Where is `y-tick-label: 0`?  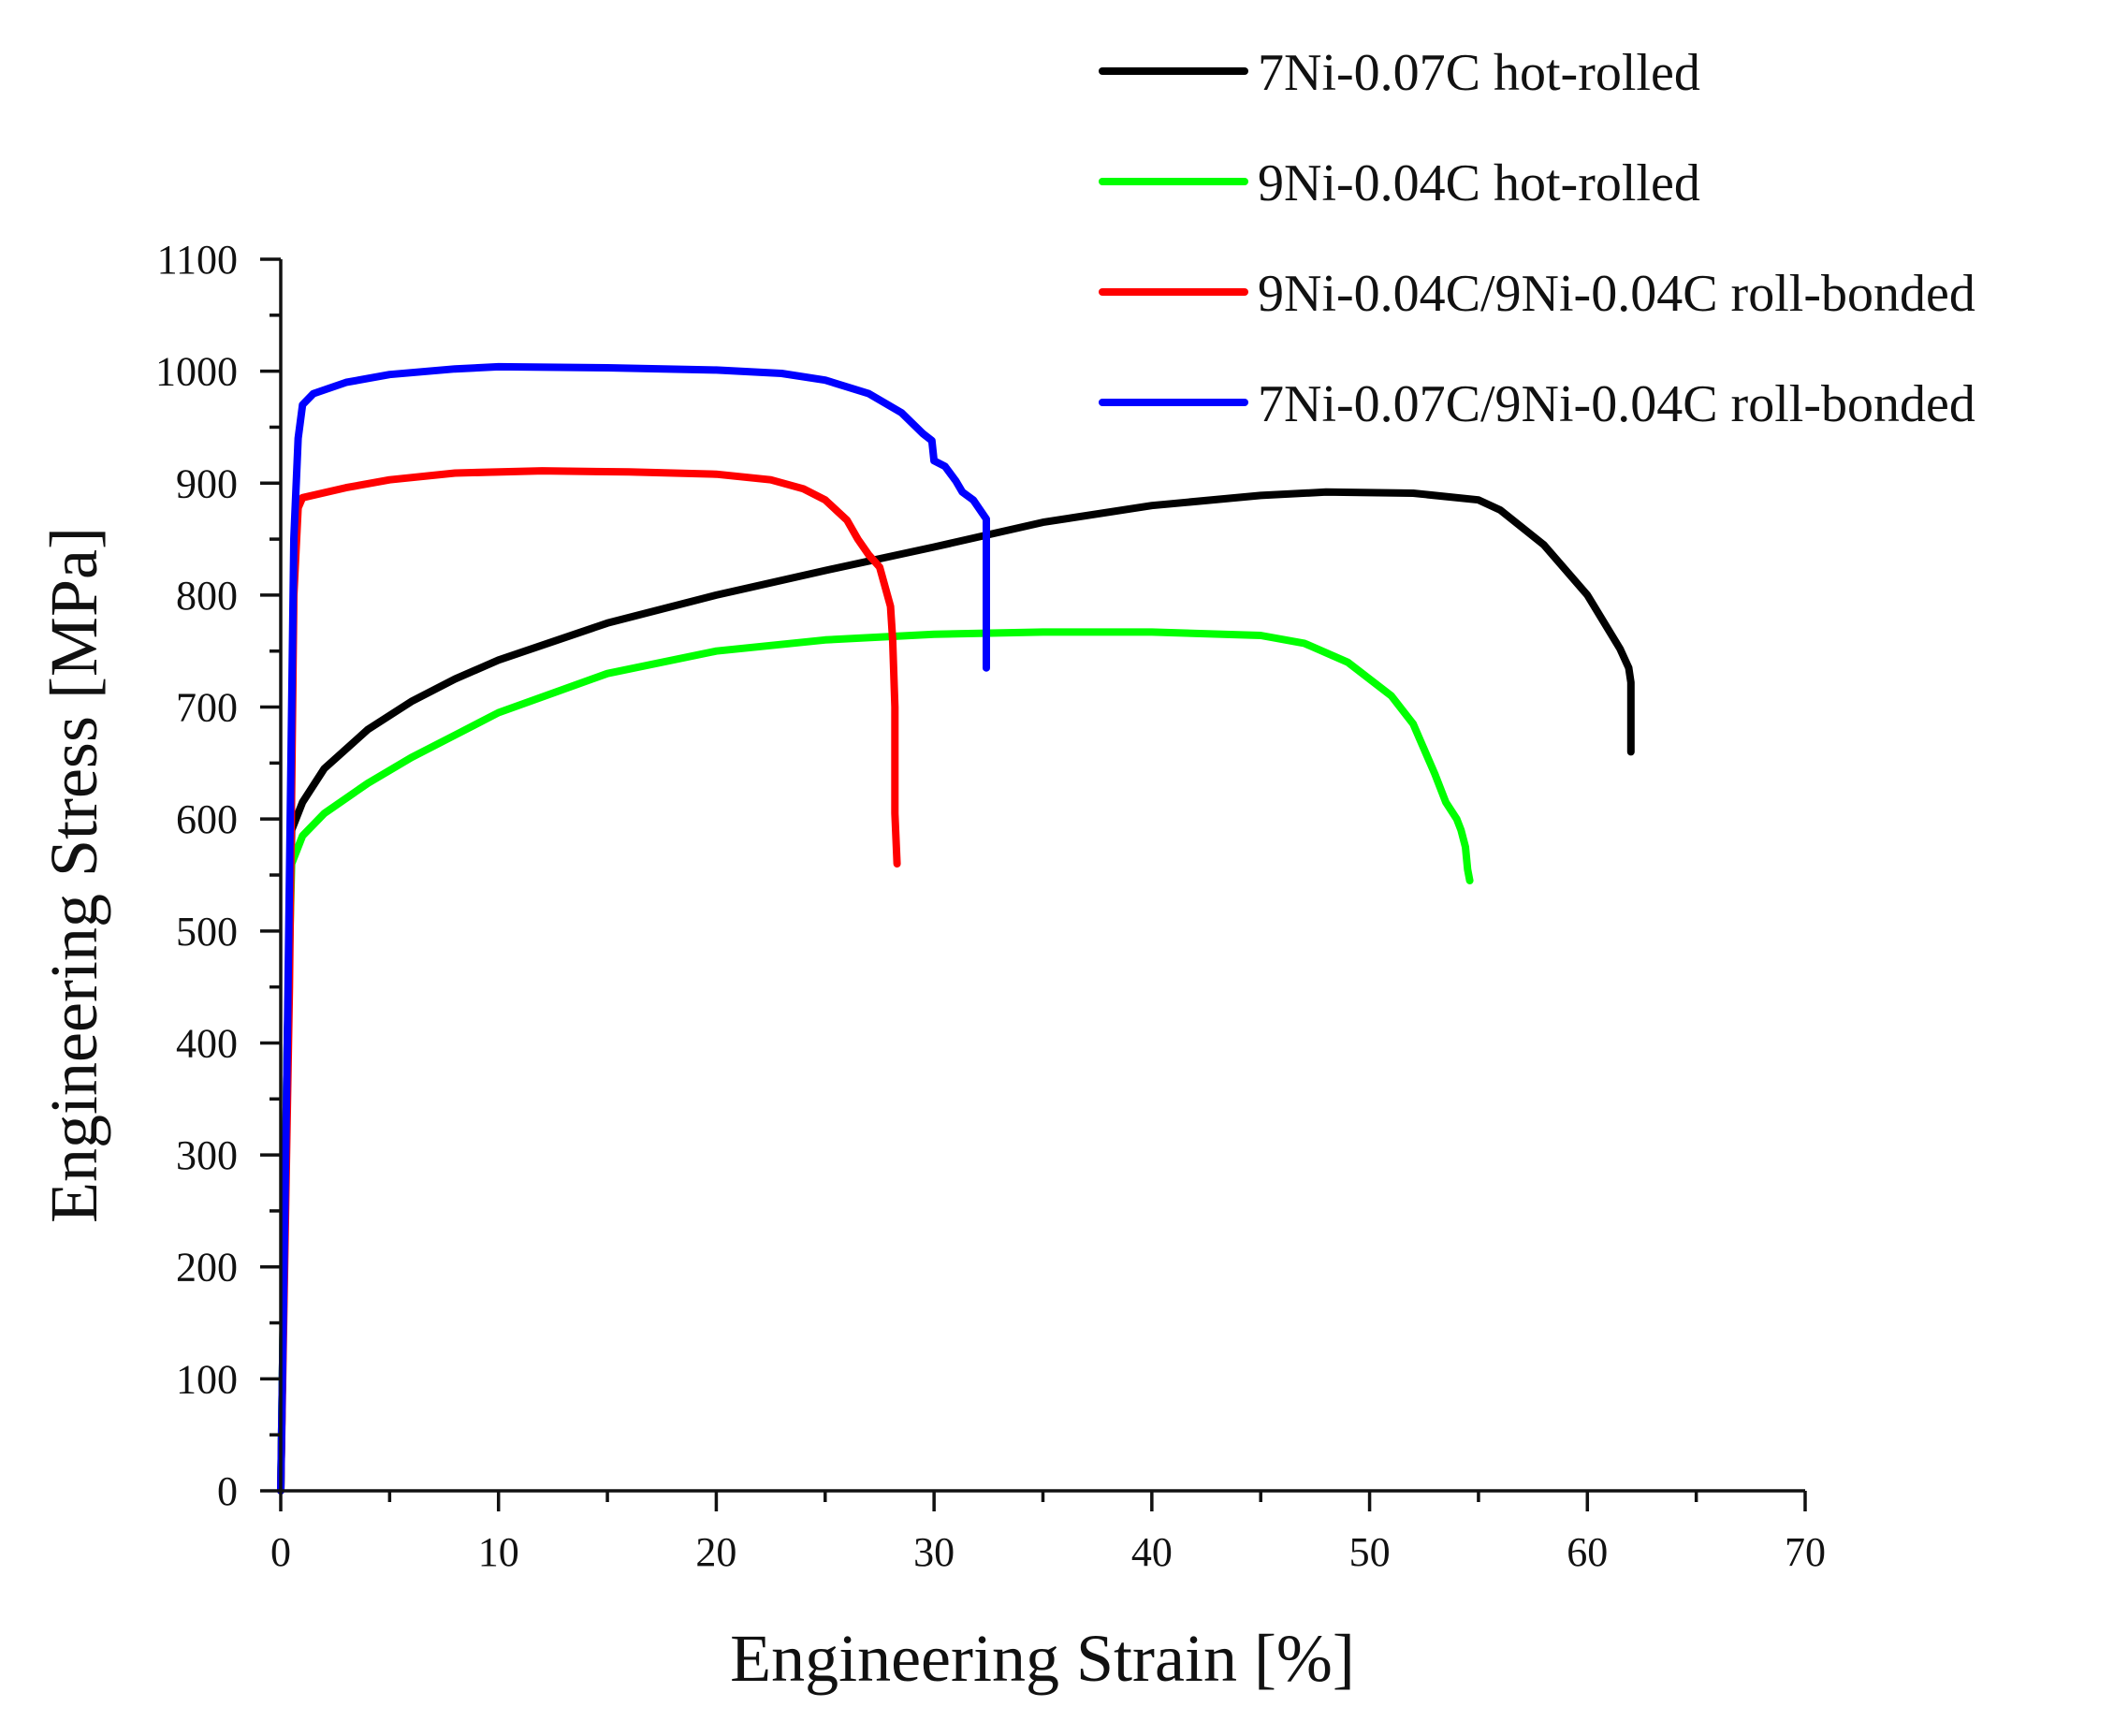
y-tick-label: 0 is located at coordinates (227, 1491).